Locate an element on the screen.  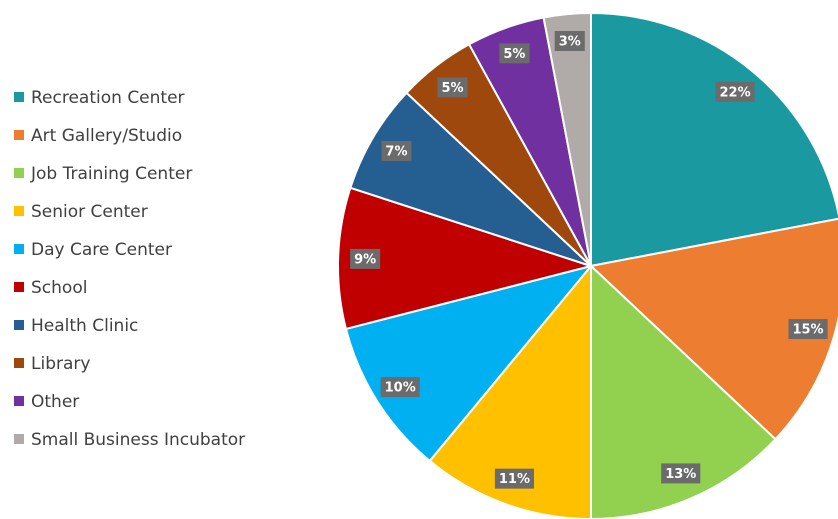
legend-label: Senior Center is located at coordinates (89, 212).